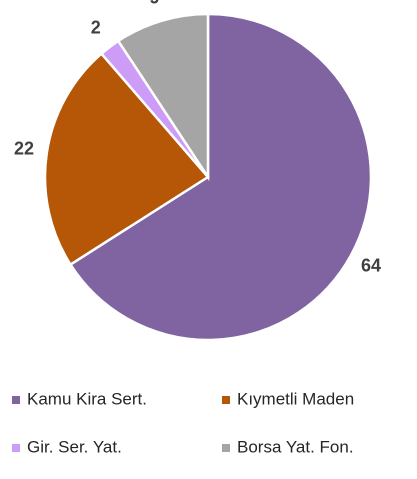 Image resolution: width=417 pixels, height=479 pixels. What do you see at coordinates (371, 265) in the screenshot?
I see `data-label: 64` at bounding box center [371, 265].